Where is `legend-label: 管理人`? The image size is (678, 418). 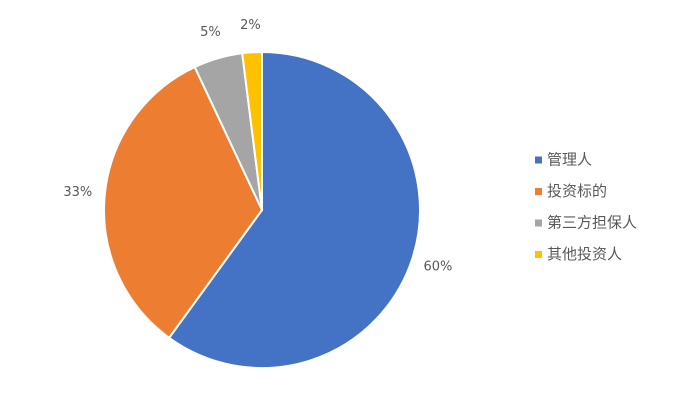
legend-label: 管理人 is located at coordinates (569, 160).